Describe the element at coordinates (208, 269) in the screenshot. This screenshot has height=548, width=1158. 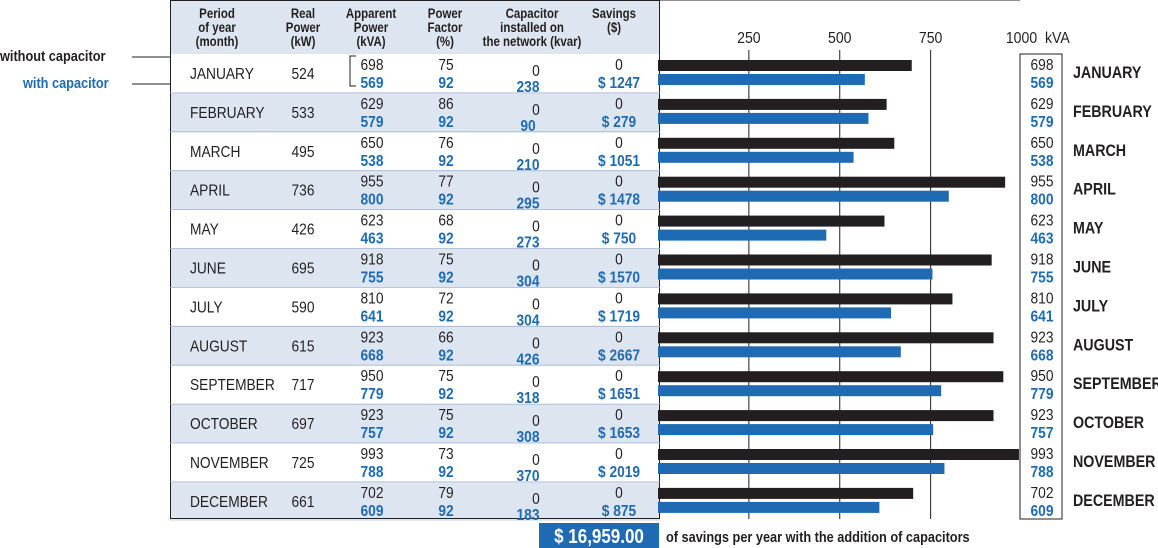
I see `month-label: JUNE` at that location.